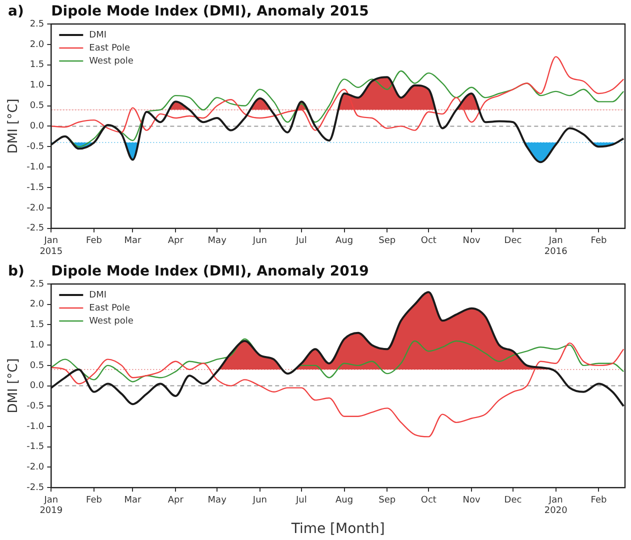 This screenshot has height=540, width=631. What do you see at coordinates (16, 272) in the screenshot?
I see `text: b)` at bounding box center [16, 272].